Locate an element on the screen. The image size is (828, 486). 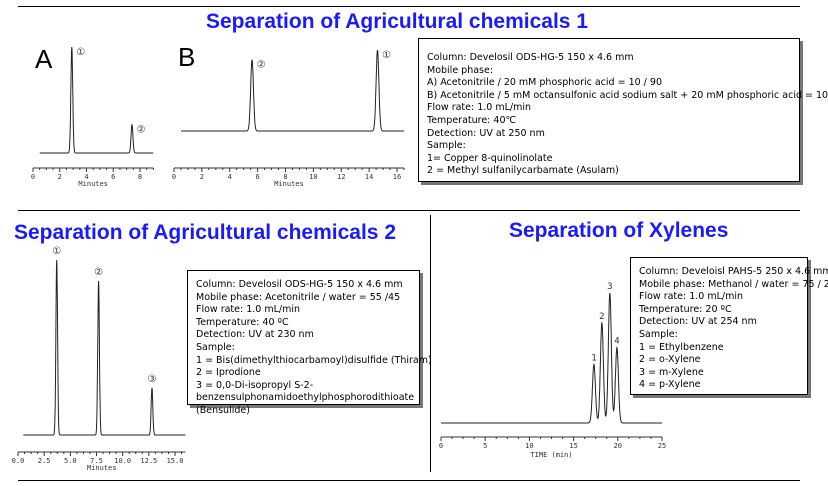
x-tick-label: 16 is located at coordinates (397, 177).